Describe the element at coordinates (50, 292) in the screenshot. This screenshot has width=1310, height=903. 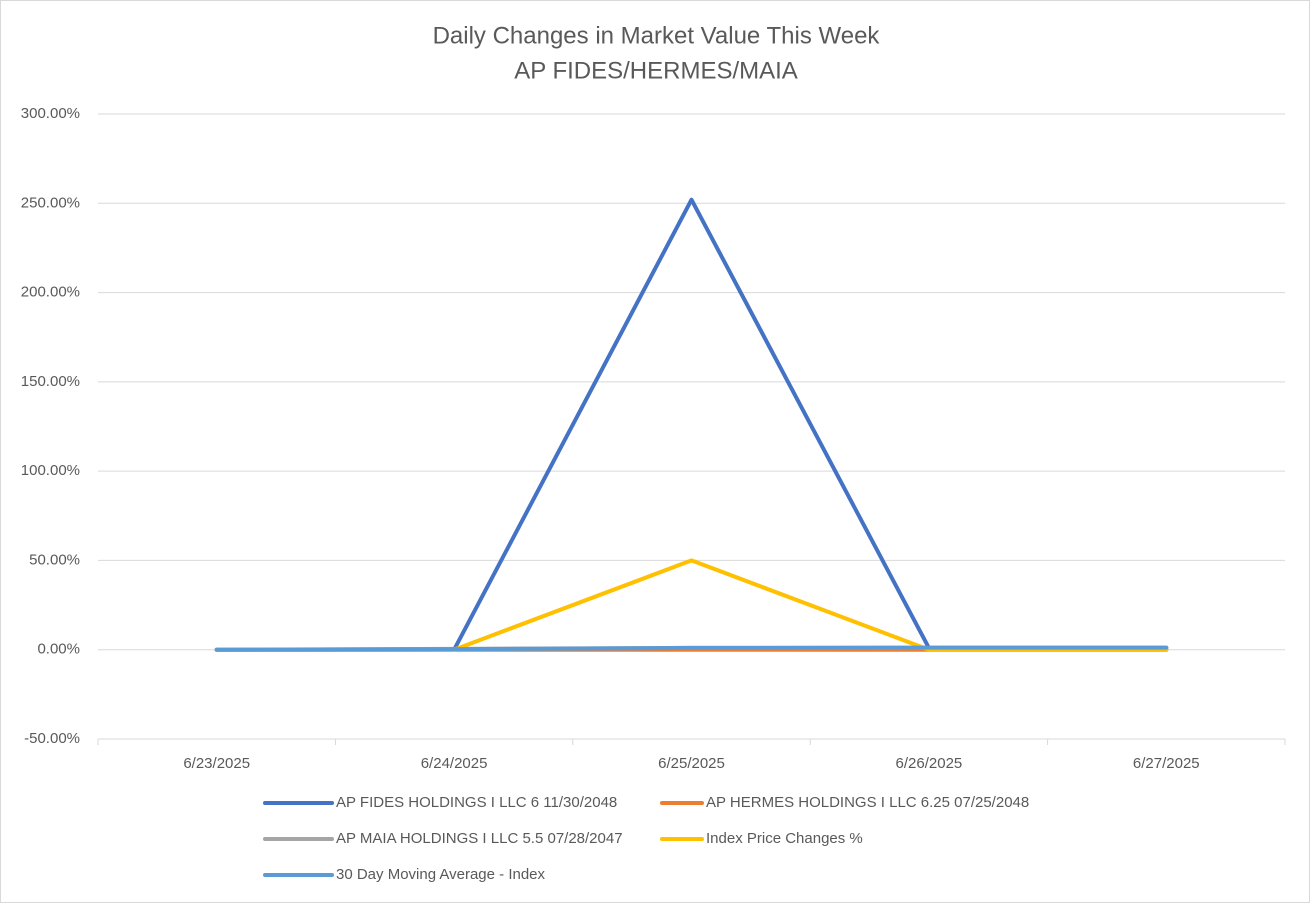
I see `y-tick-label: 200.00%` at that location.